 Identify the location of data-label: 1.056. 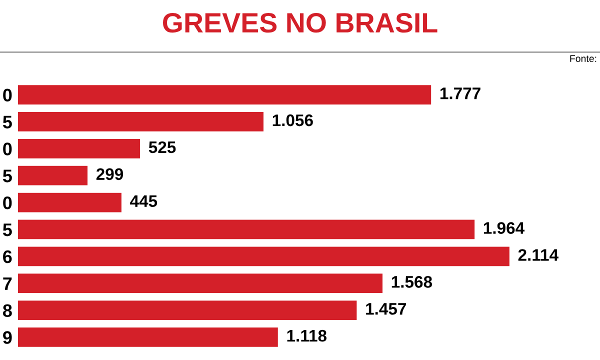
(292, 120).